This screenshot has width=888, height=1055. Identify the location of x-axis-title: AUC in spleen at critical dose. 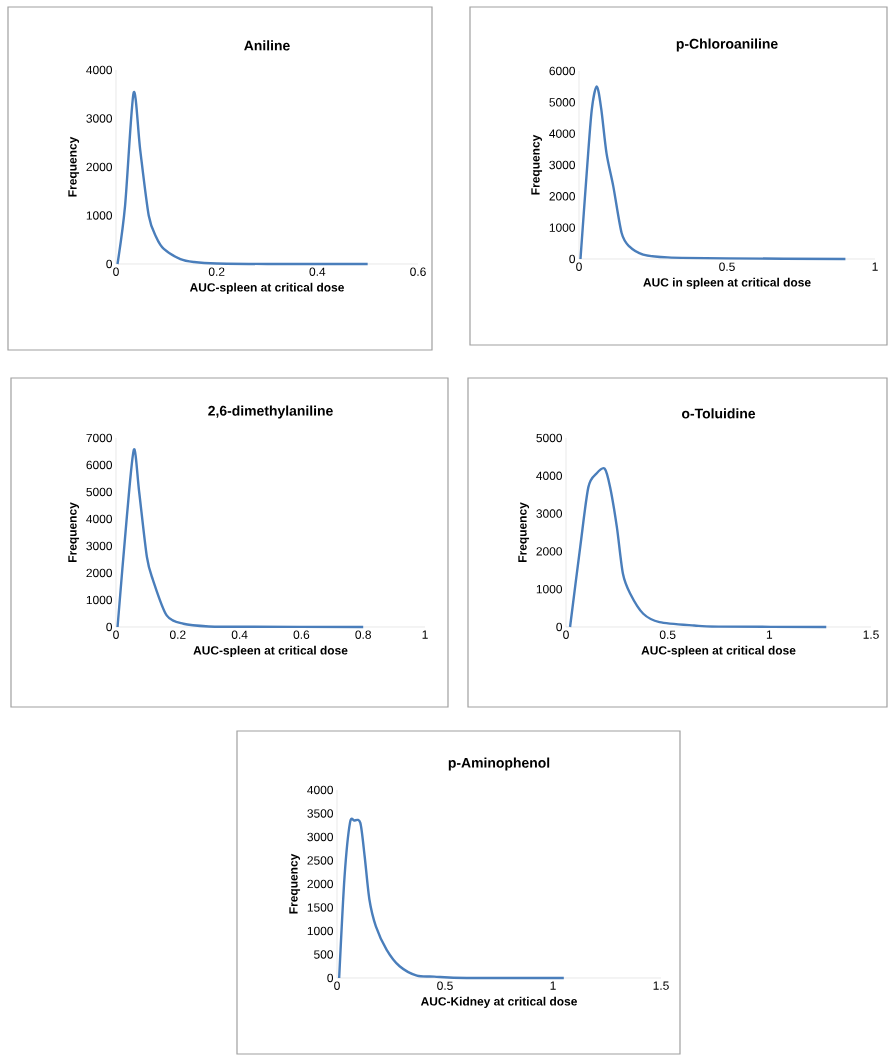
(727, 283).